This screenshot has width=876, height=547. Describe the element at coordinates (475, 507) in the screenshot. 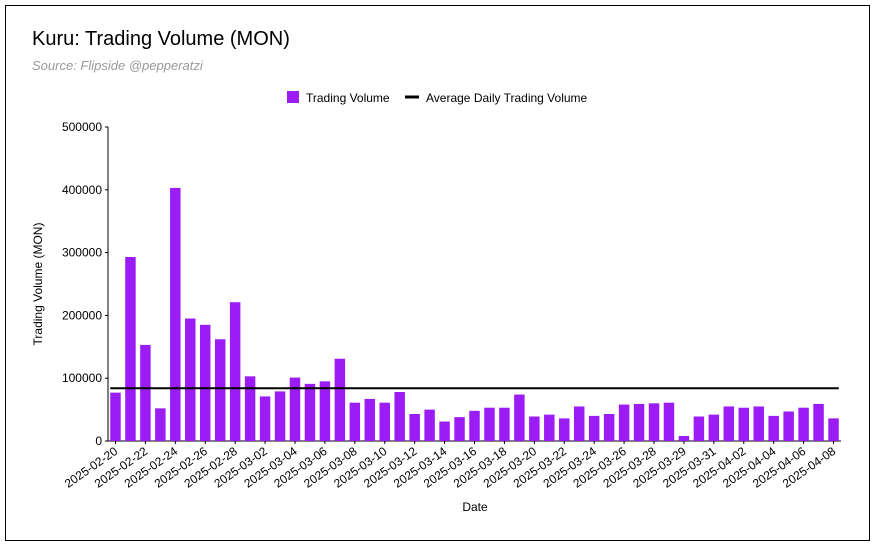

I see `x-axis-label: Date` at that location.